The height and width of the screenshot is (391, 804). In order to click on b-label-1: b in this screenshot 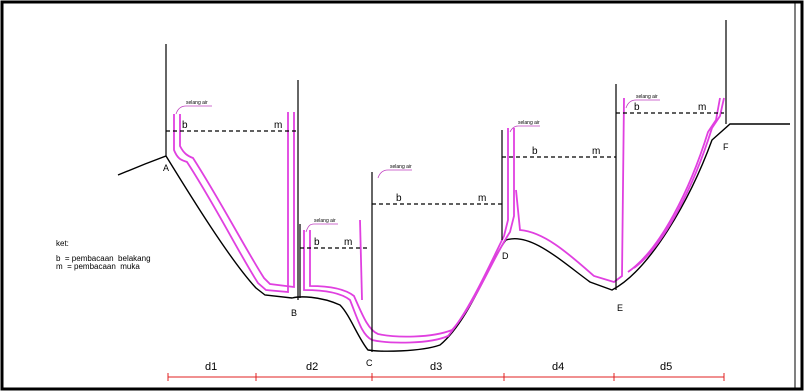, I will do `click(185, 125)`.